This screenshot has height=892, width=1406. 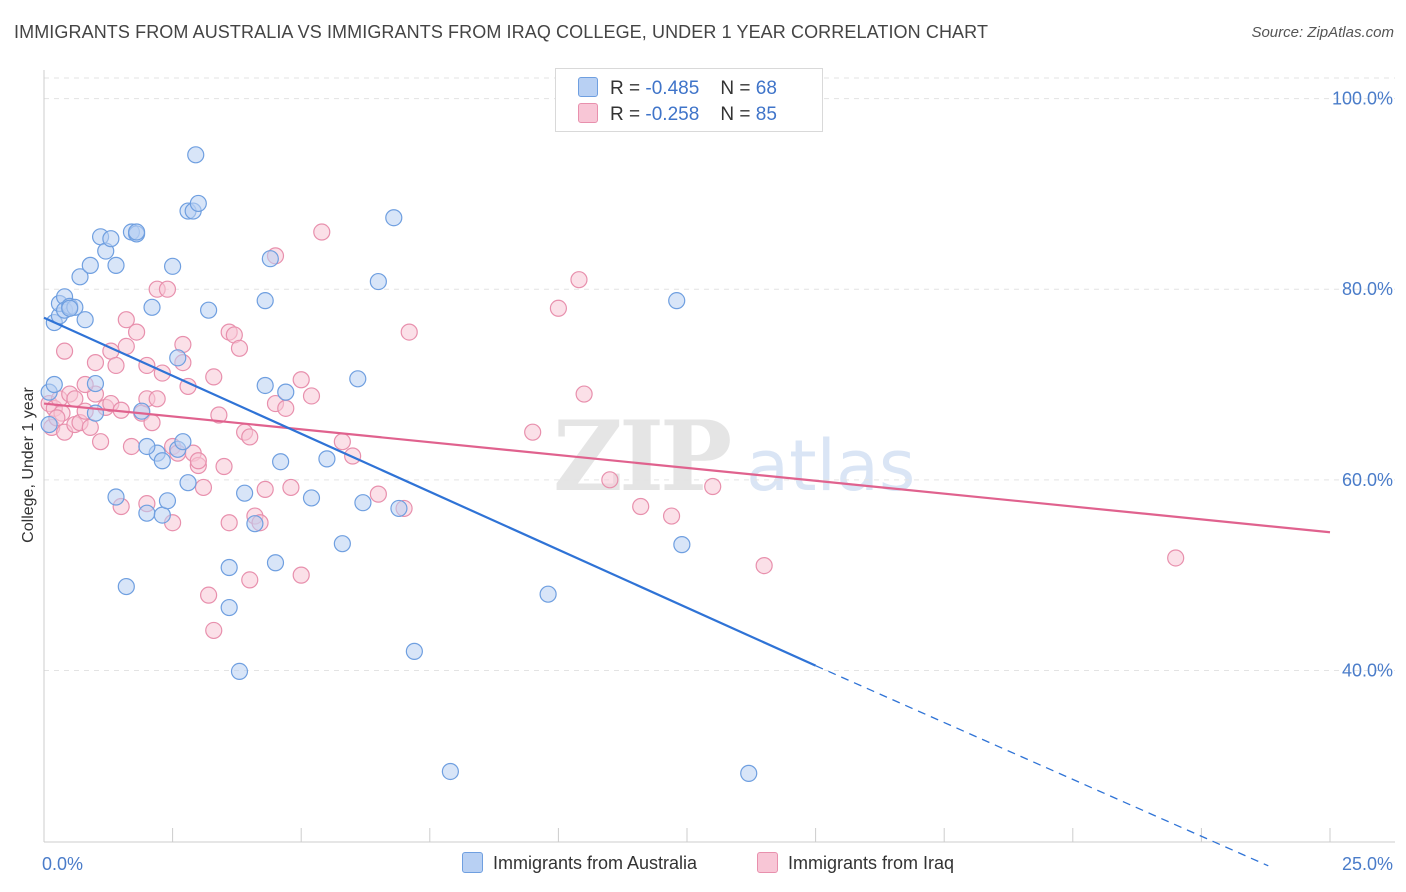 I want to click on x-tick-label: 0.0%, so click(x=62, y=864).